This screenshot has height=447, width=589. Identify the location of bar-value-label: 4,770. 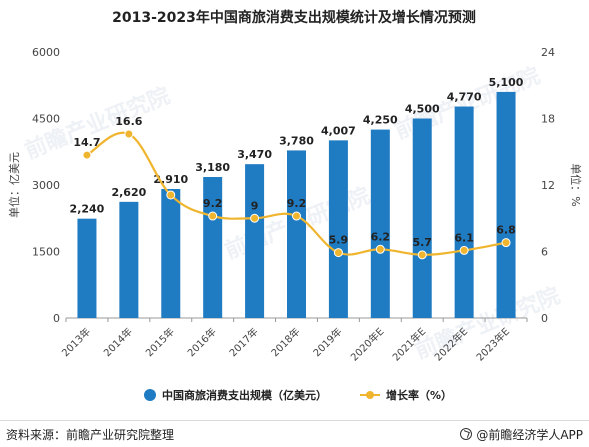
(464, 97).